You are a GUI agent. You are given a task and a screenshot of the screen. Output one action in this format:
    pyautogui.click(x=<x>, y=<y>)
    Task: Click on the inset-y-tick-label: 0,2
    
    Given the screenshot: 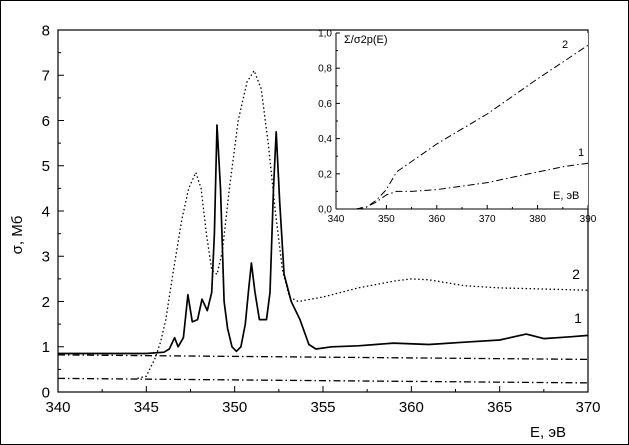 What is the action you would take?
    pyautogui.click(x=325, y=174)
    